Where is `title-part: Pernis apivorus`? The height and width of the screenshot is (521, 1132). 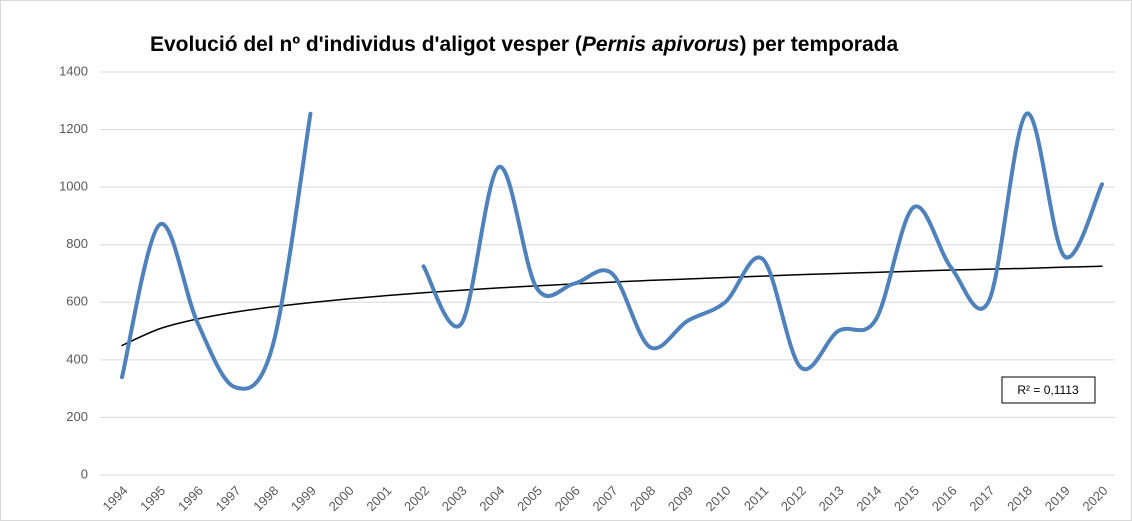 title-part: Pernis apivorus is located at coordinates (661, 44).